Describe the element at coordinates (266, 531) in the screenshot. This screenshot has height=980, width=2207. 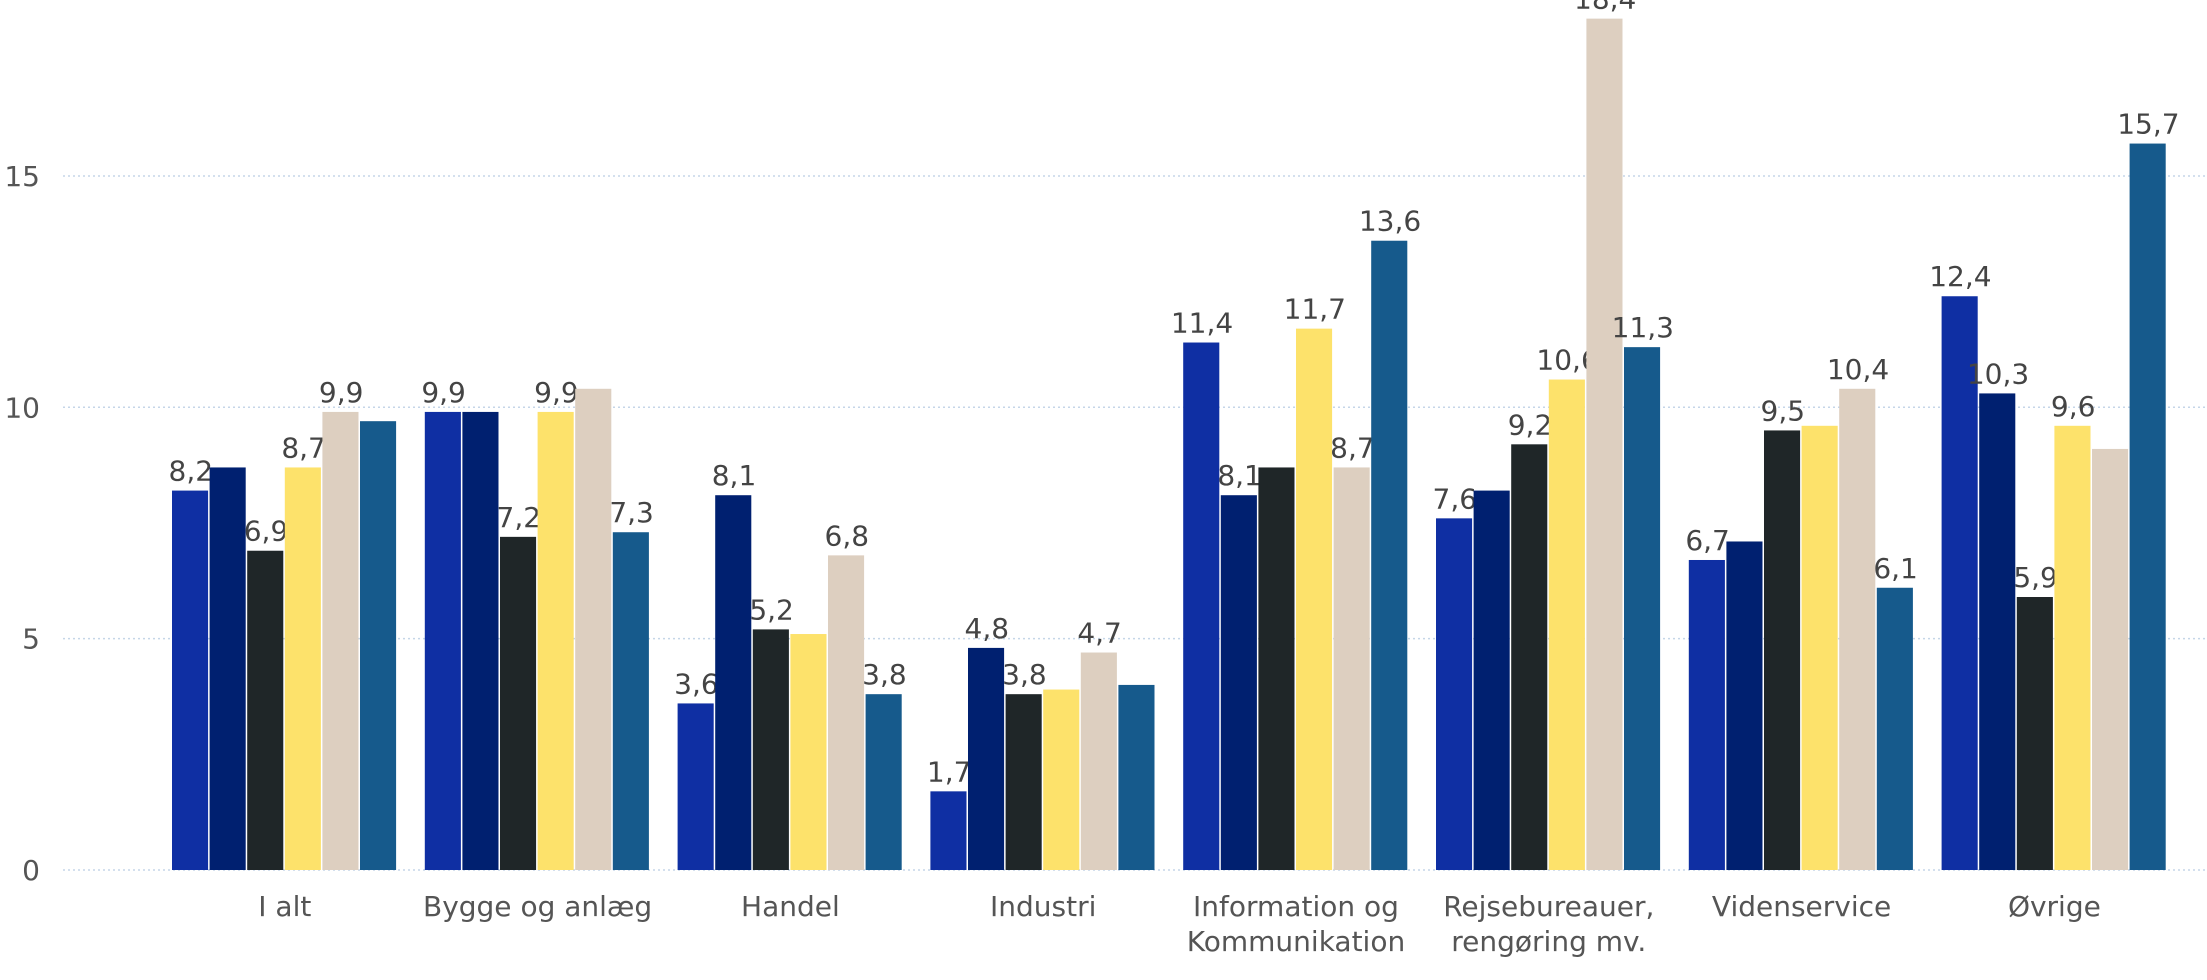
I see `data-label: 6,9` at that location.